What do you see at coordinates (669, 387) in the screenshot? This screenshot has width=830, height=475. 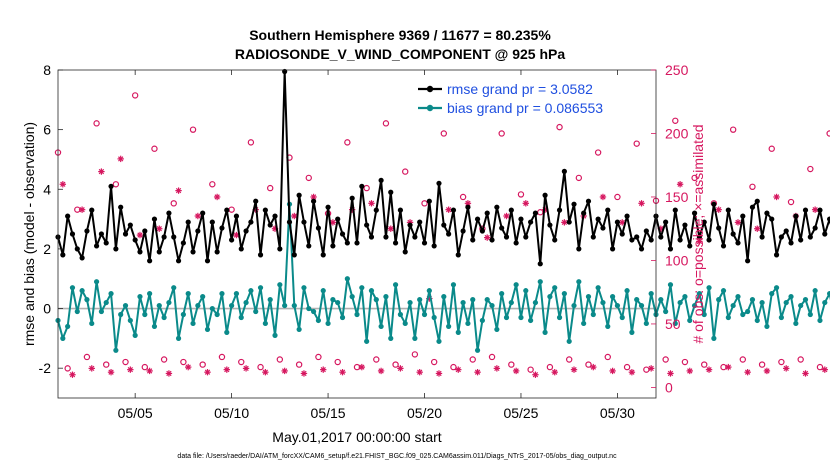 I see `y-right-tick-label: 0` at bounding box center [669, 387].